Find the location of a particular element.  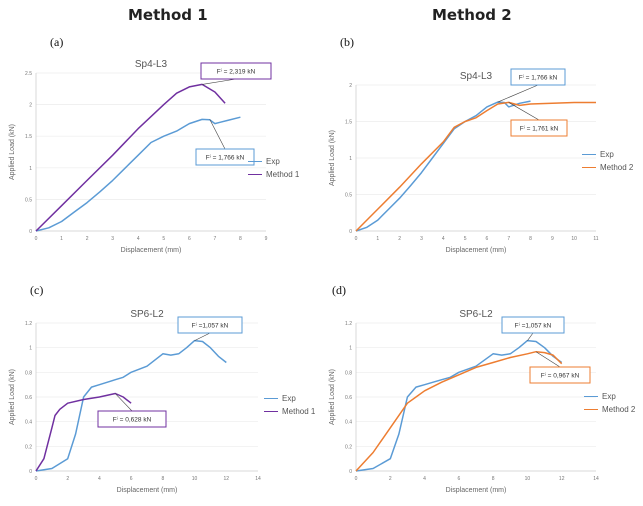

callout-text: Fⁱ =1,057 kN is located at coordinates (533, 326).